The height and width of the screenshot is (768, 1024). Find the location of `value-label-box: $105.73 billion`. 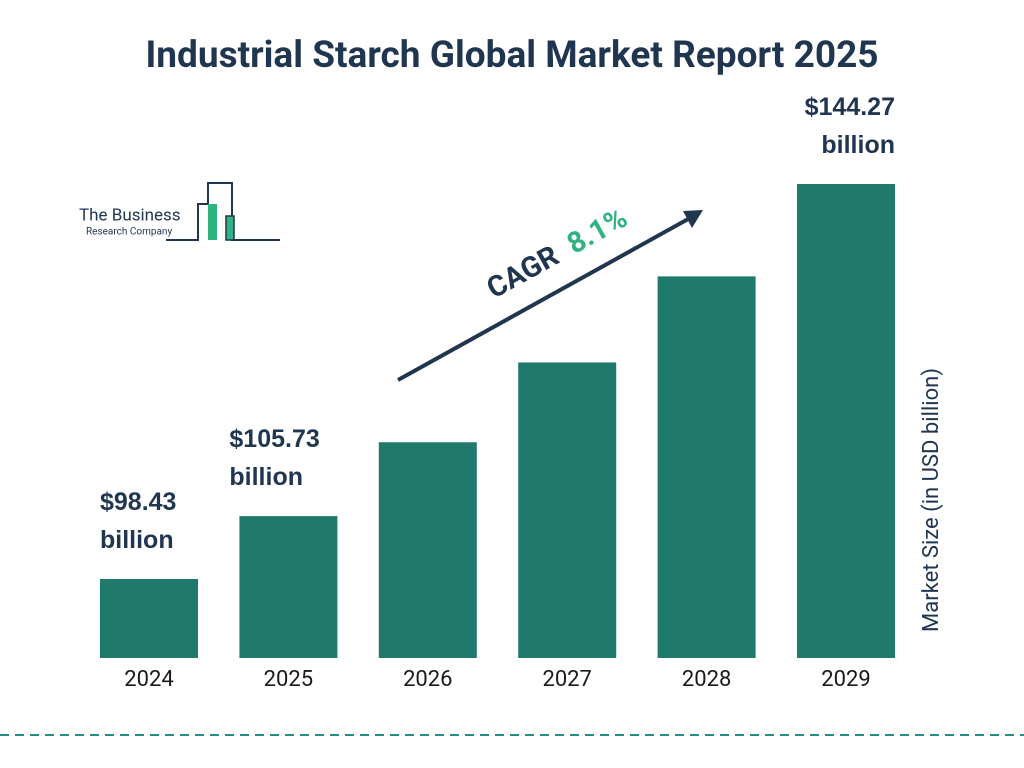

value-label-box: $105.73 billion is located at coordinates (274, 458).